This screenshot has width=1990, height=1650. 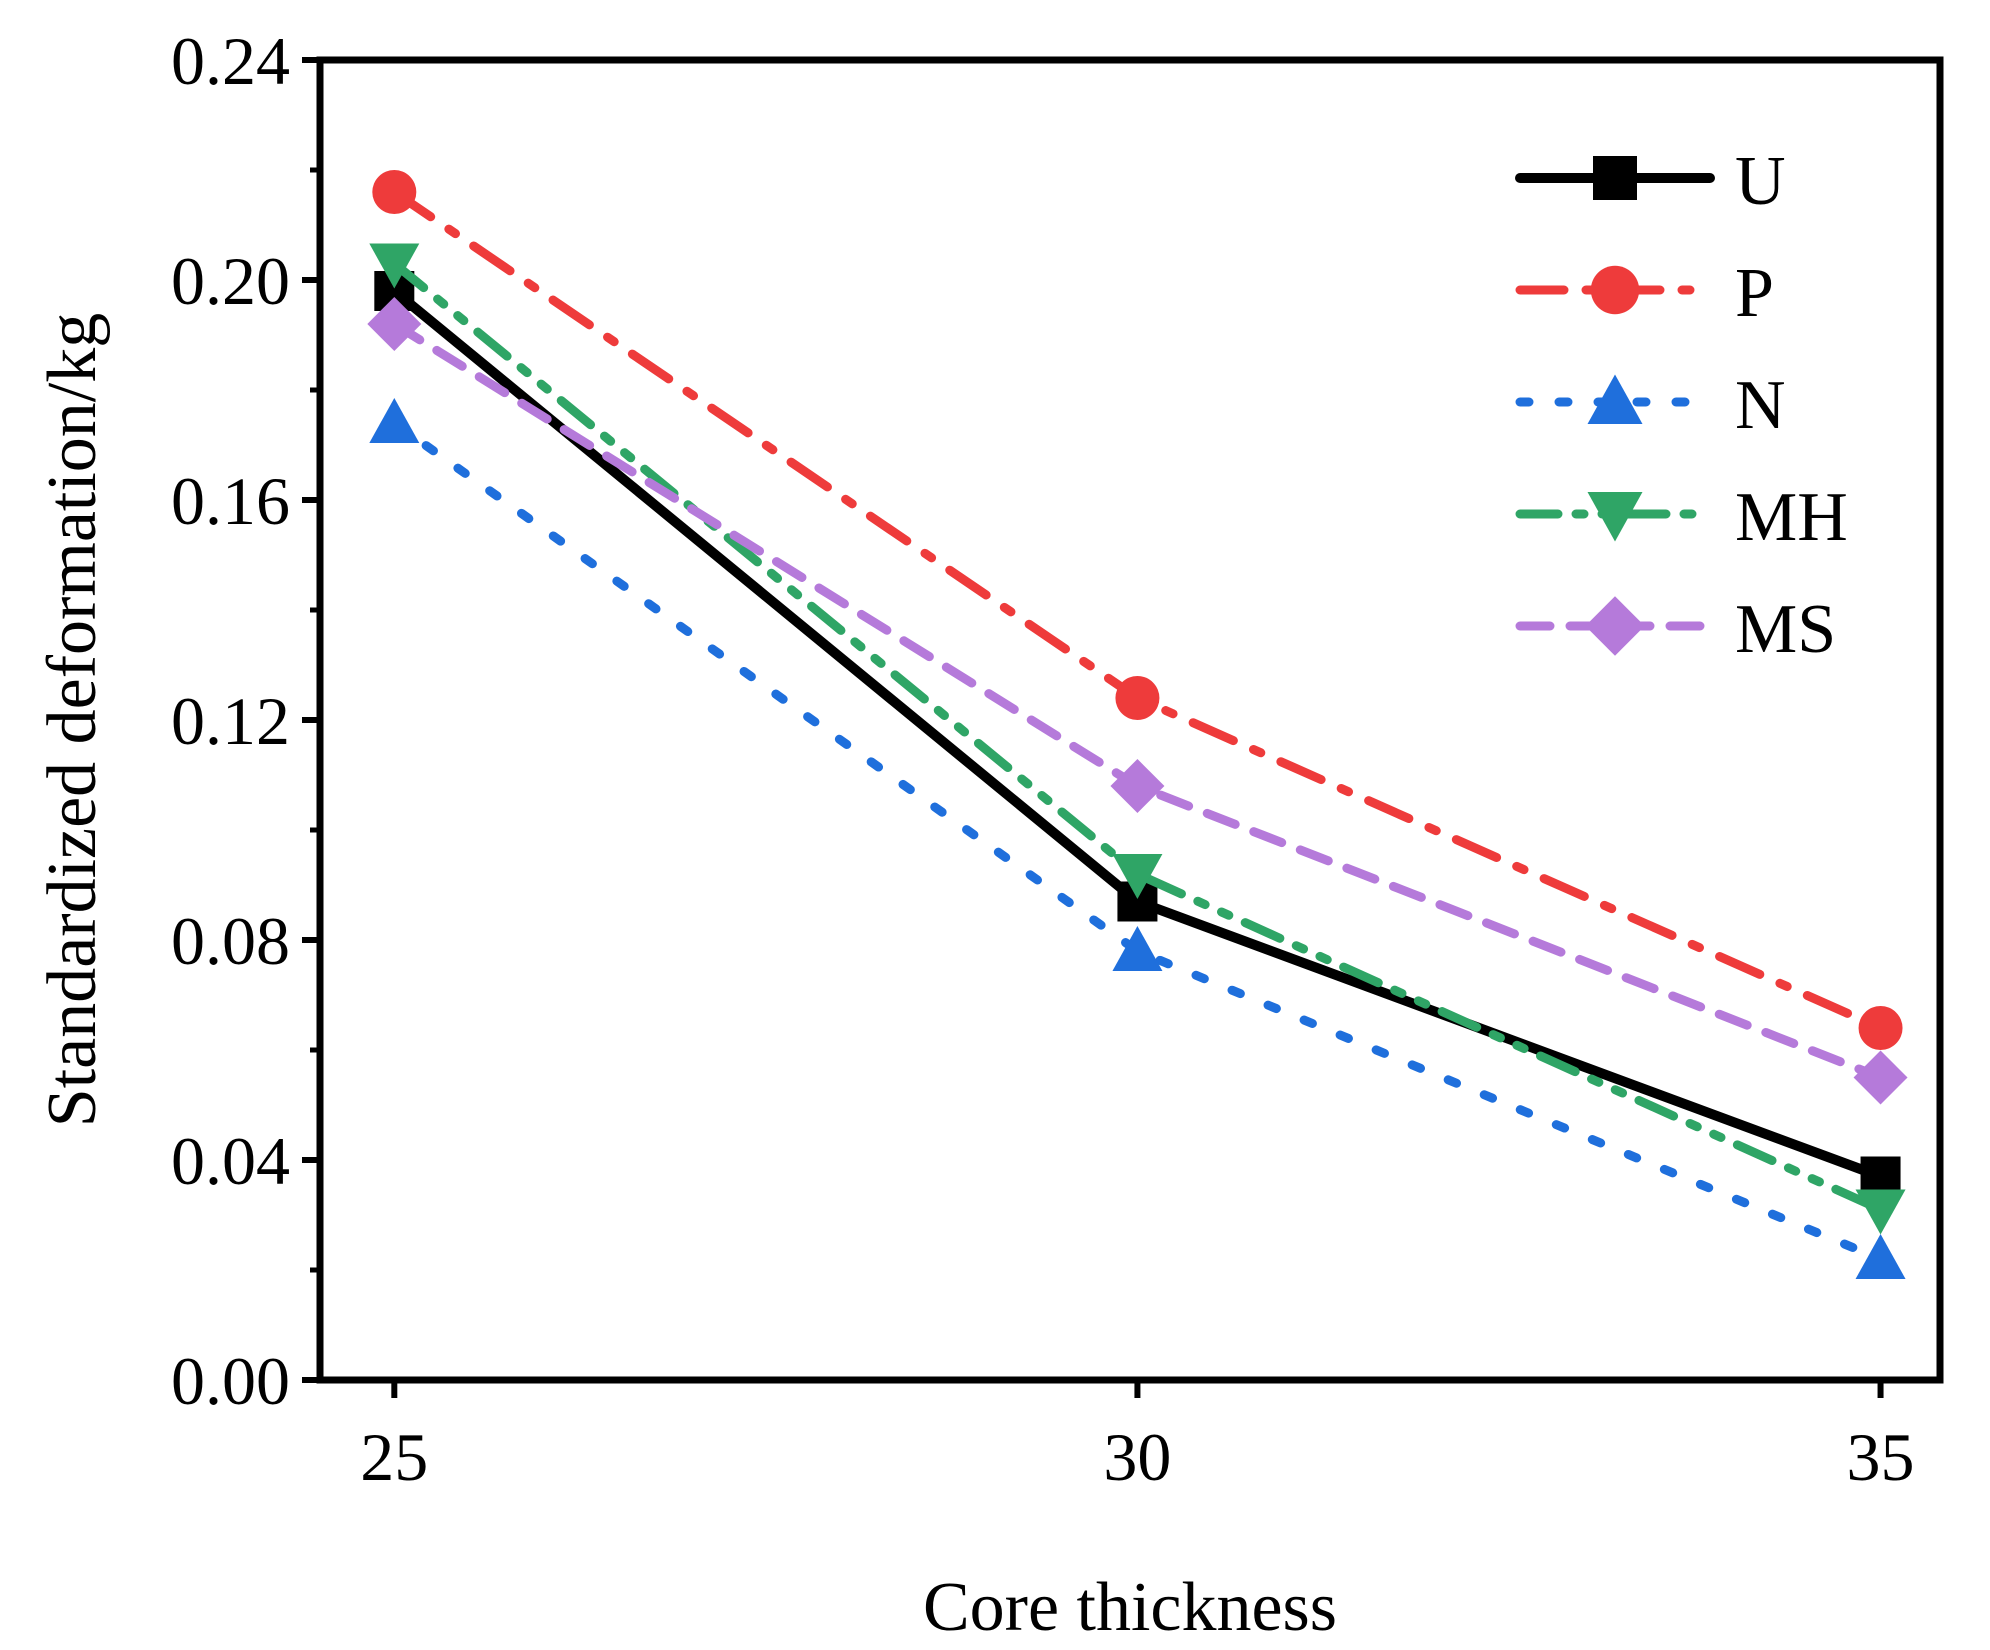 What do you see at coordinates (230, 1381) in the screenshot?
I see `y-tick-label: 0.00` at bounding box center [230, 1381].